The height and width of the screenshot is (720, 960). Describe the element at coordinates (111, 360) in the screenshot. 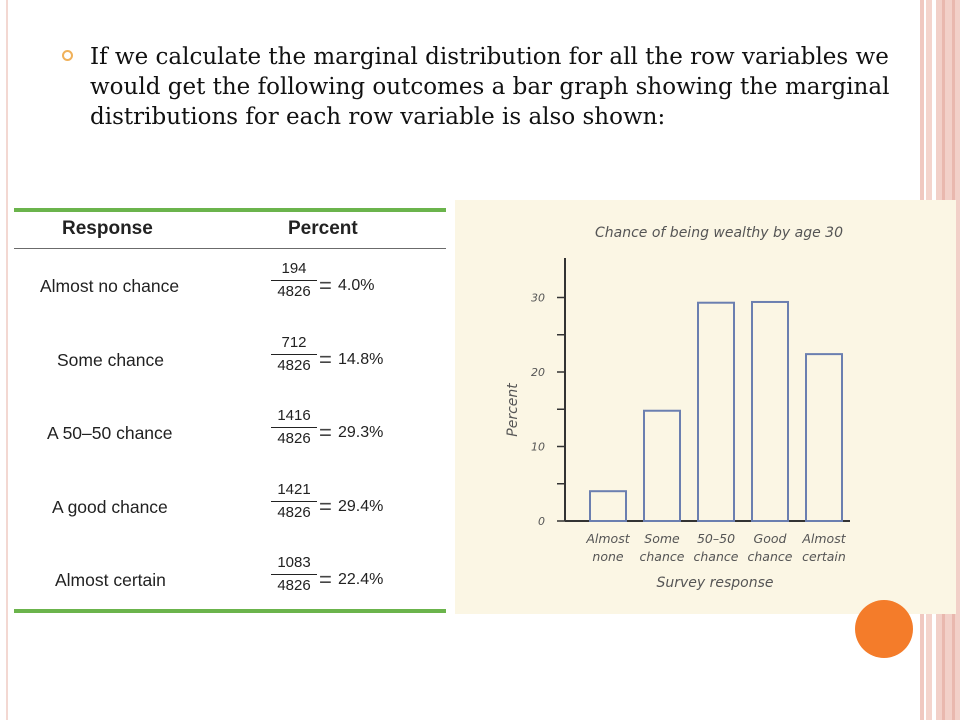

I see `response-label: Some chance` at that location.